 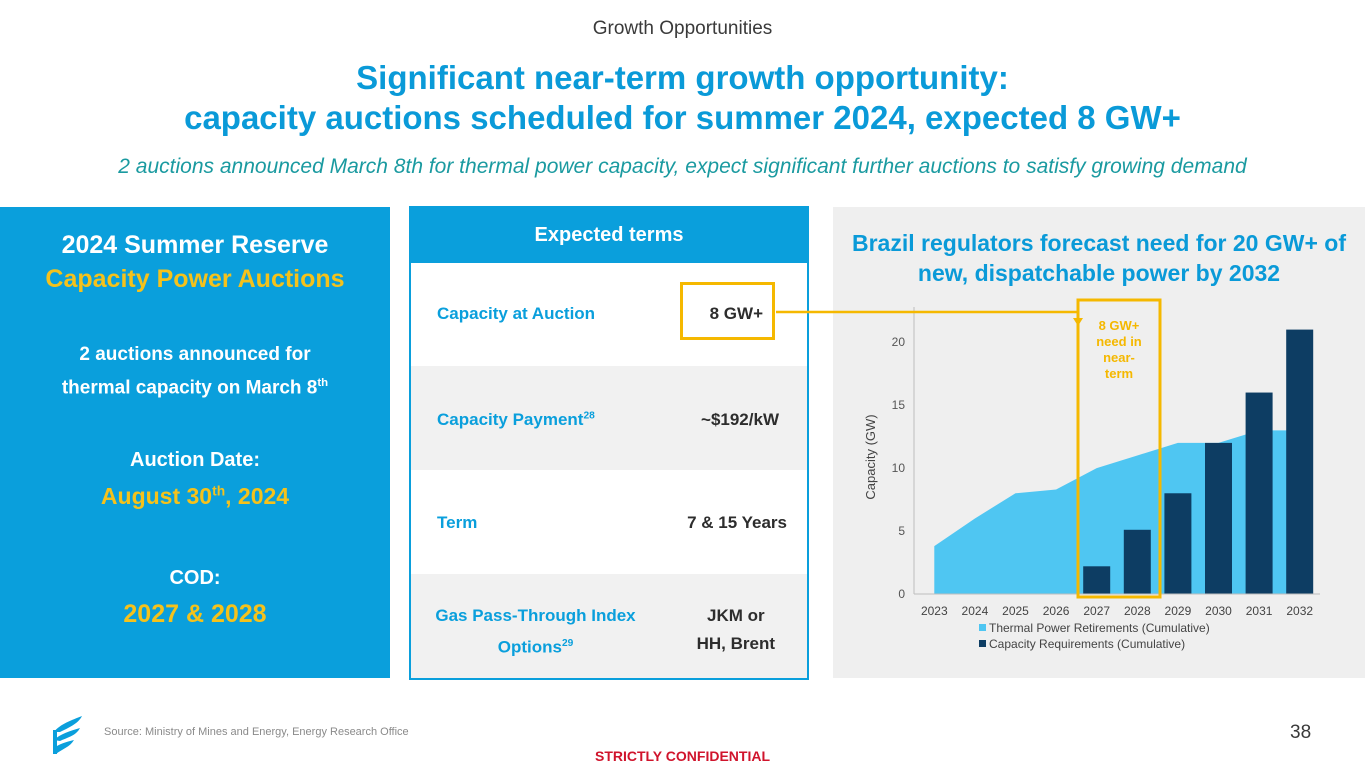 I want to click on bar-capacity-2030, so click(x=1218, y=518).